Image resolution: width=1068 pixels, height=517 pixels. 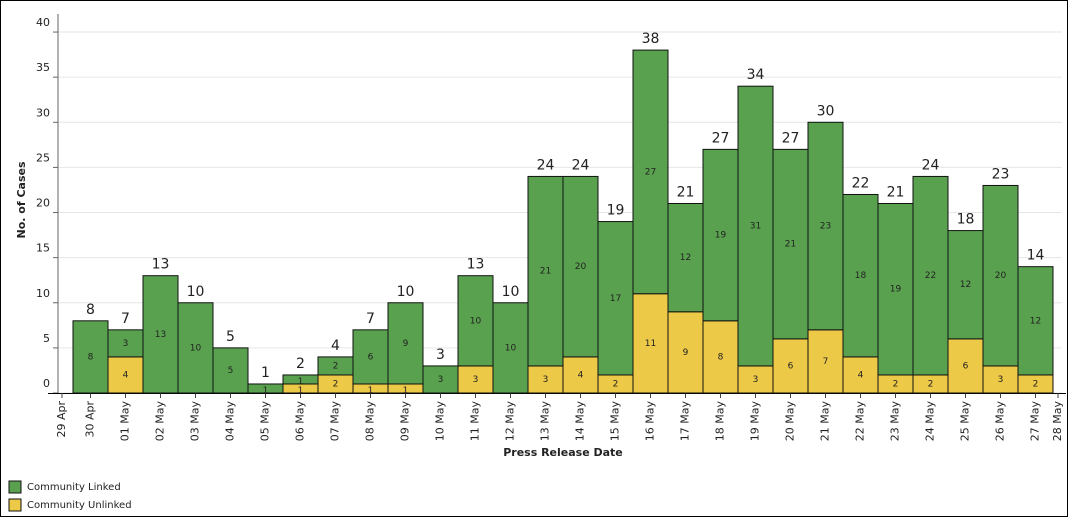 I want to click on y-tick-label: 30, so click(x=43, y=112).